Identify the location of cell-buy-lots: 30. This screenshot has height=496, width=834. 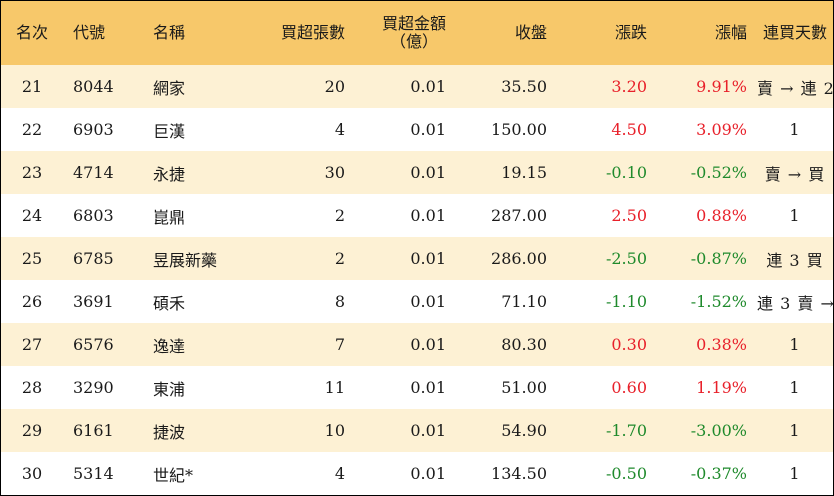
(334, 172).